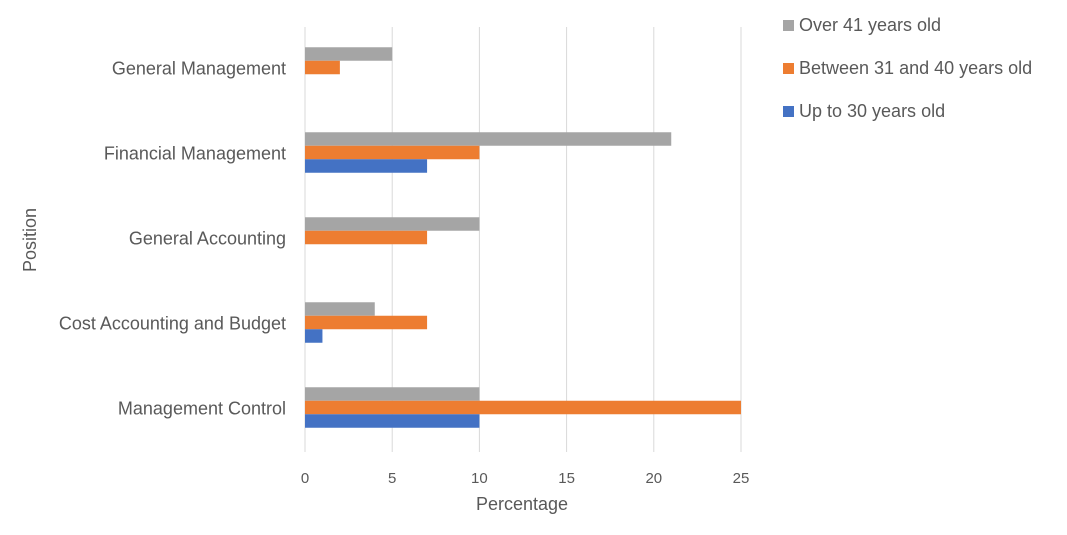 The image size is (1067, 535). Describe the element at coordinates (202, 408) in the screenshot. I see `category-label: Management Control` at that location.